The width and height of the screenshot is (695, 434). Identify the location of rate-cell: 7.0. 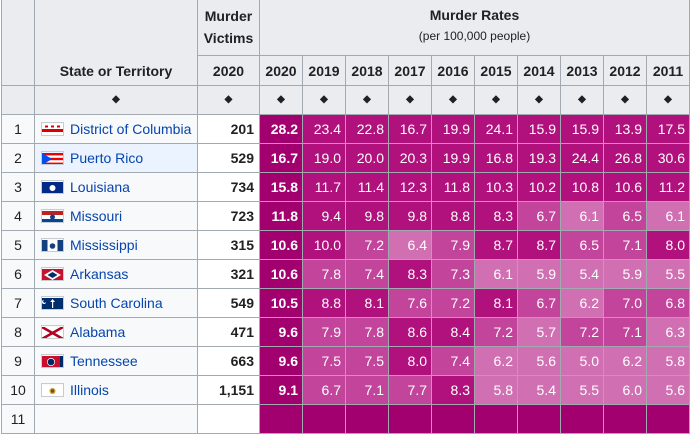
(625, 303).